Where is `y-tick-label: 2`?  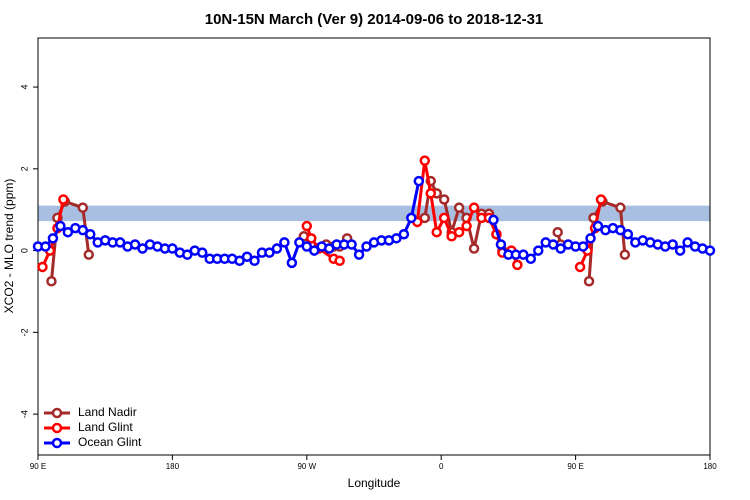 y-tick-label: 2 is located at coordinates (24, 168).